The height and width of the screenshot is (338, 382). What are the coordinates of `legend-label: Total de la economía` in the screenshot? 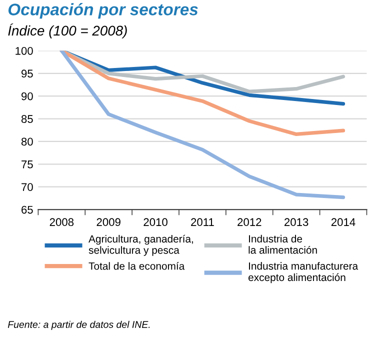 It's located at (136, 266).